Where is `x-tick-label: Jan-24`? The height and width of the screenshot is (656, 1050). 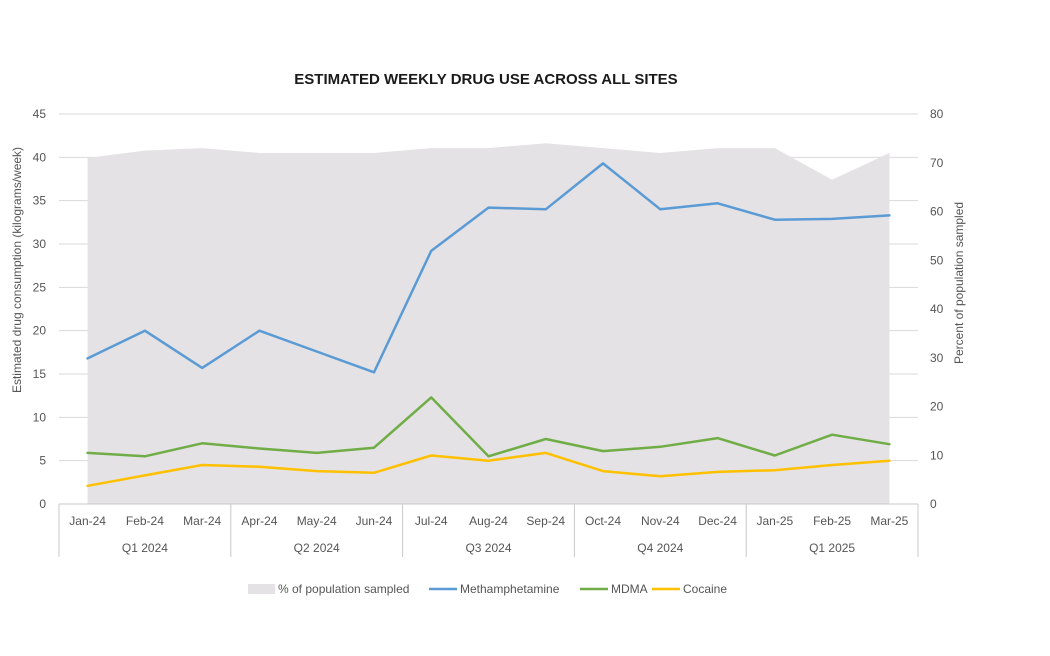 x-tick-label: Jan-24 is located at coordinates (87, 521).